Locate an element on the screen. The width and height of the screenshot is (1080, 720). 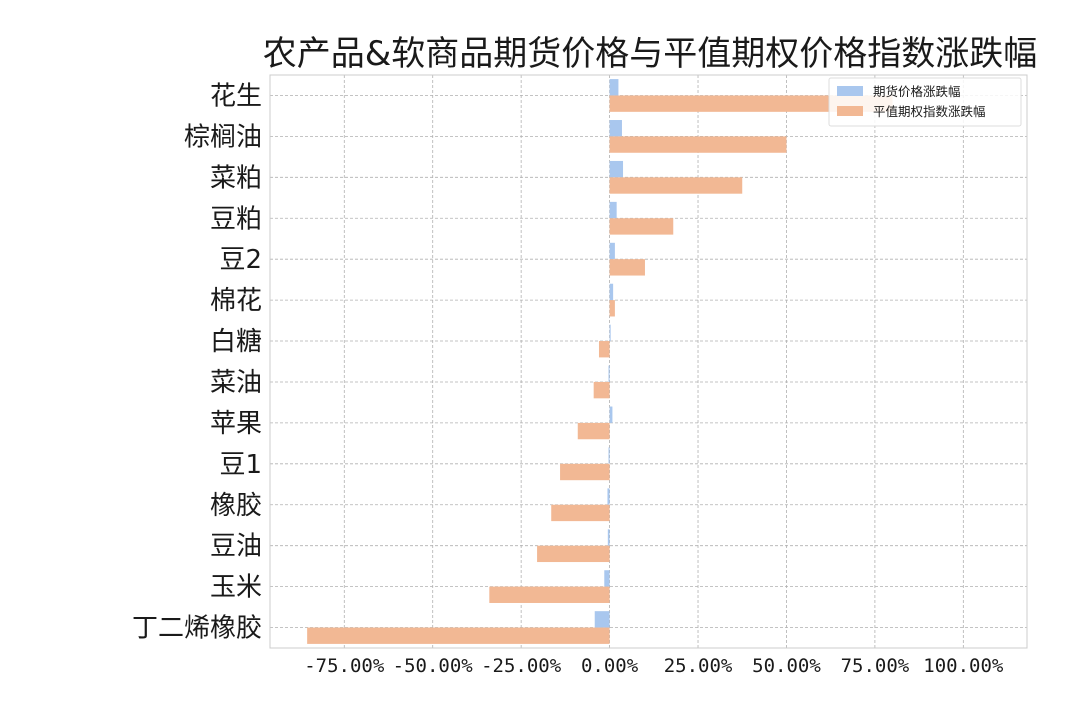
y-tick-label: 玉米 is located at coordinates (236, 588).